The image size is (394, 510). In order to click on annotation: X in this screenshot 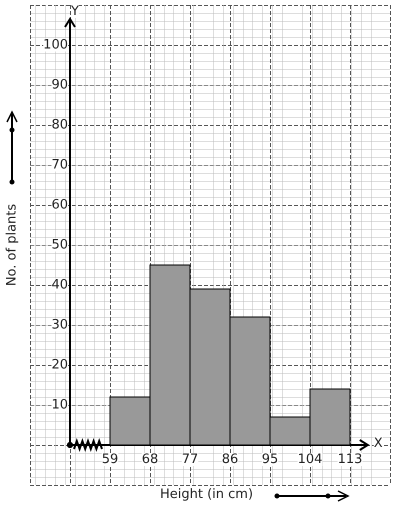, I will do `click(378, 443)`.